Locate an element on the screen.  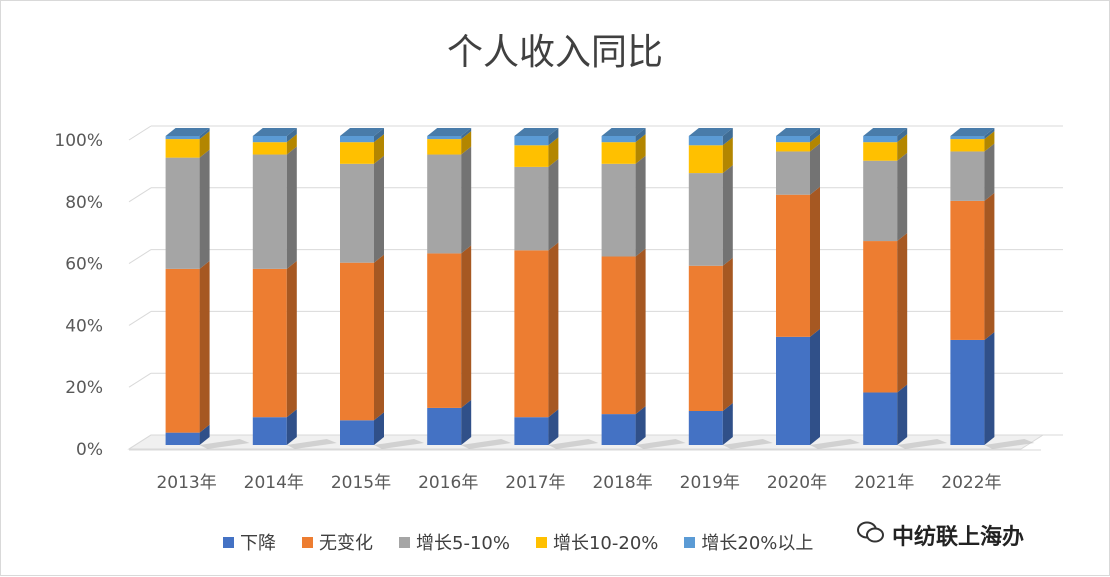
legend-label: 下降 is located at coordinates (258, 543).